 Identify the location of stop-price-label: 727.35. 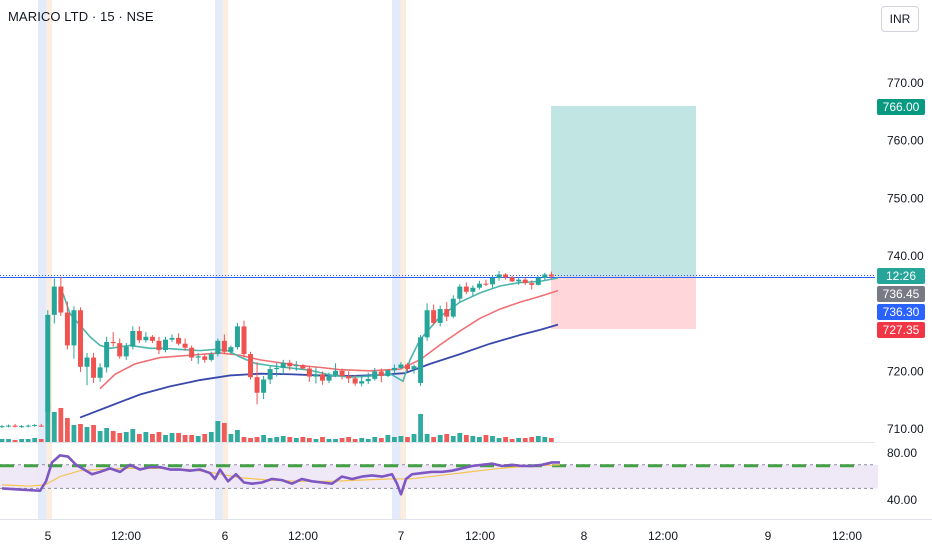
(901, 330).